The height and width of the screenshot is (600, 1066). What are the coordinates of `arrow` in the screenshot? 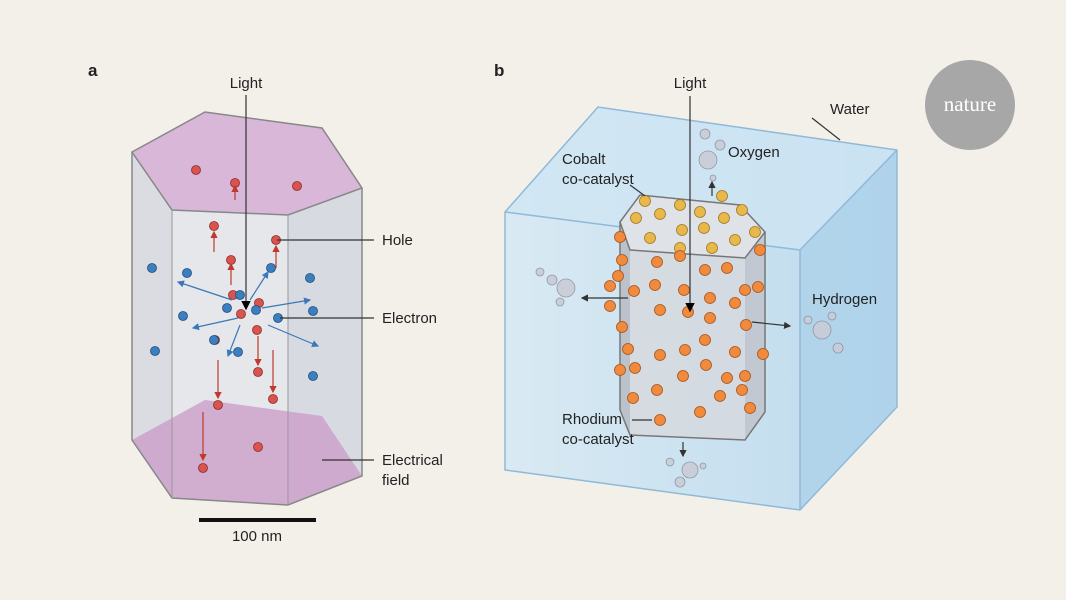 It's located at (771, 325).